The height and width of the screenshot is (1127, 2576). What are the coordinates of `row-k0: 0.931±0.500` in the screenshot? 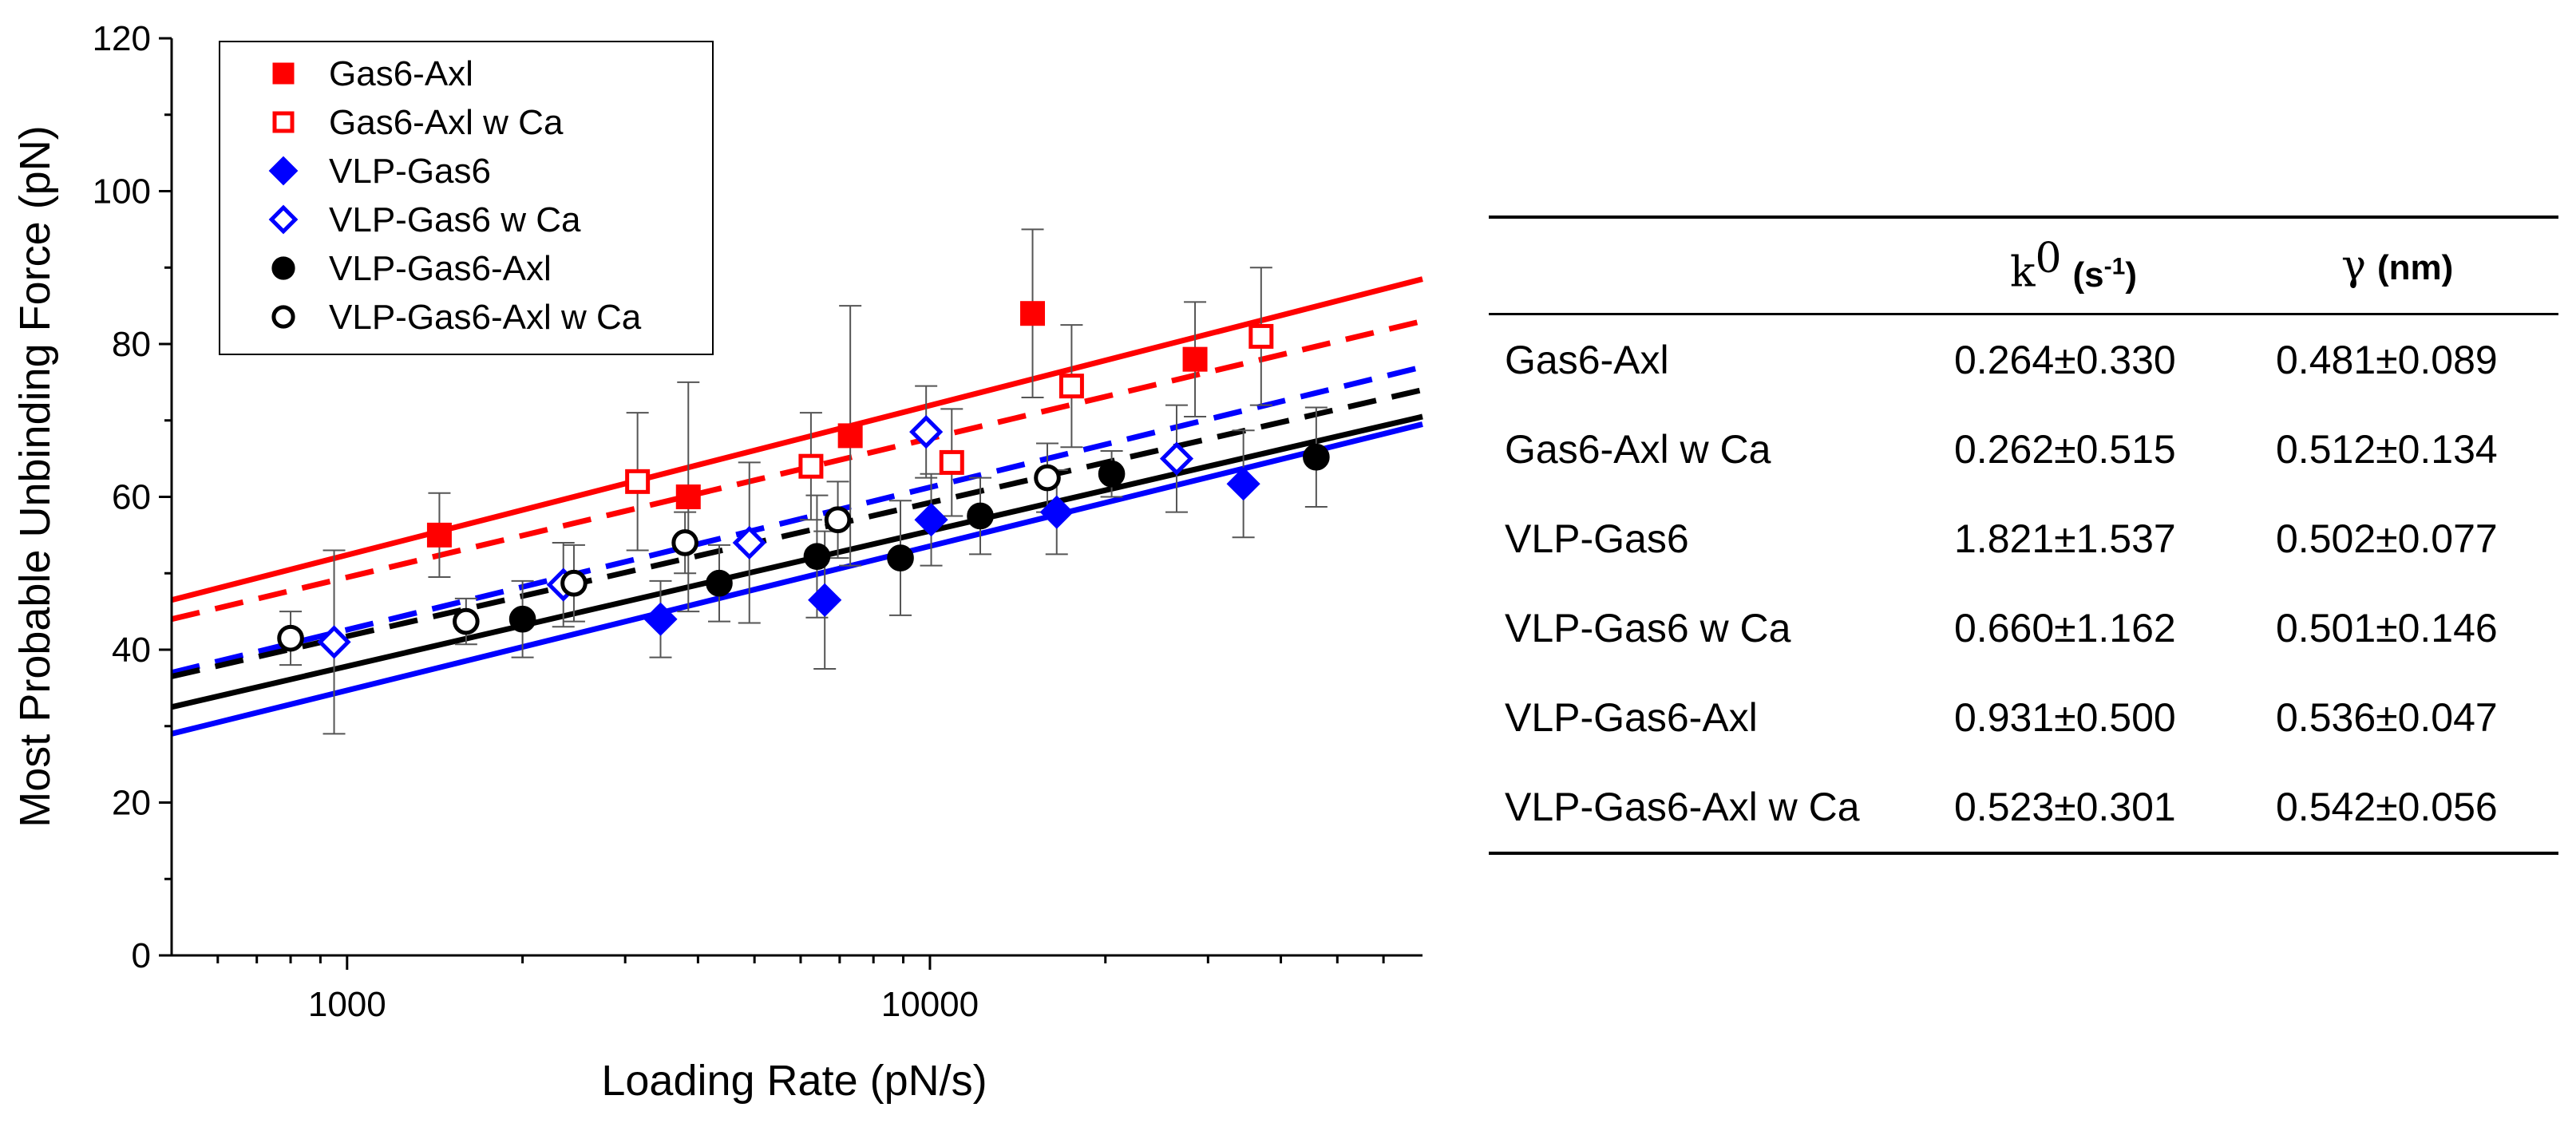 It's located at (2065, 717).